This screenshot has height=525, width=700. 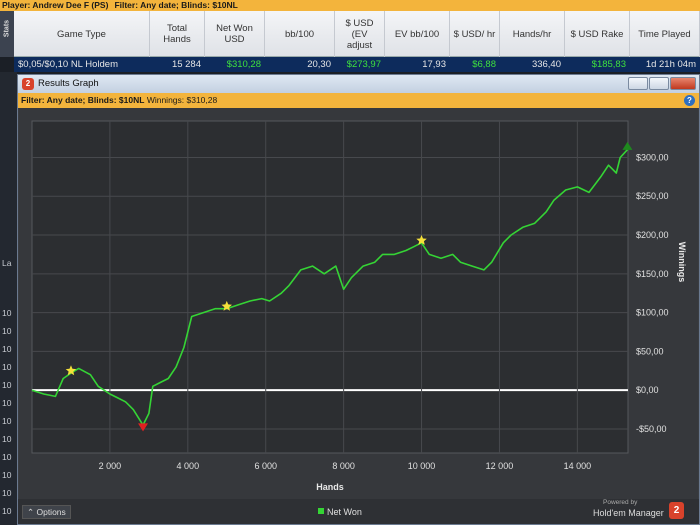 What do you see at coordinates (186, 64) in the screenshot?
I see `table-cell: 15 284` at bounding box center [186, 64].